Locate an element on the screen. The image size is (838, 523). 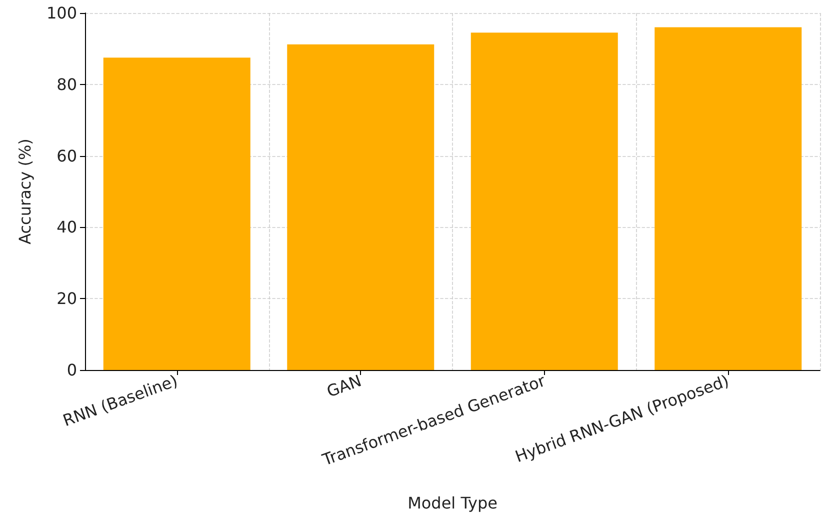
y-tick-label: 100 is located at coordinates (61, 13).